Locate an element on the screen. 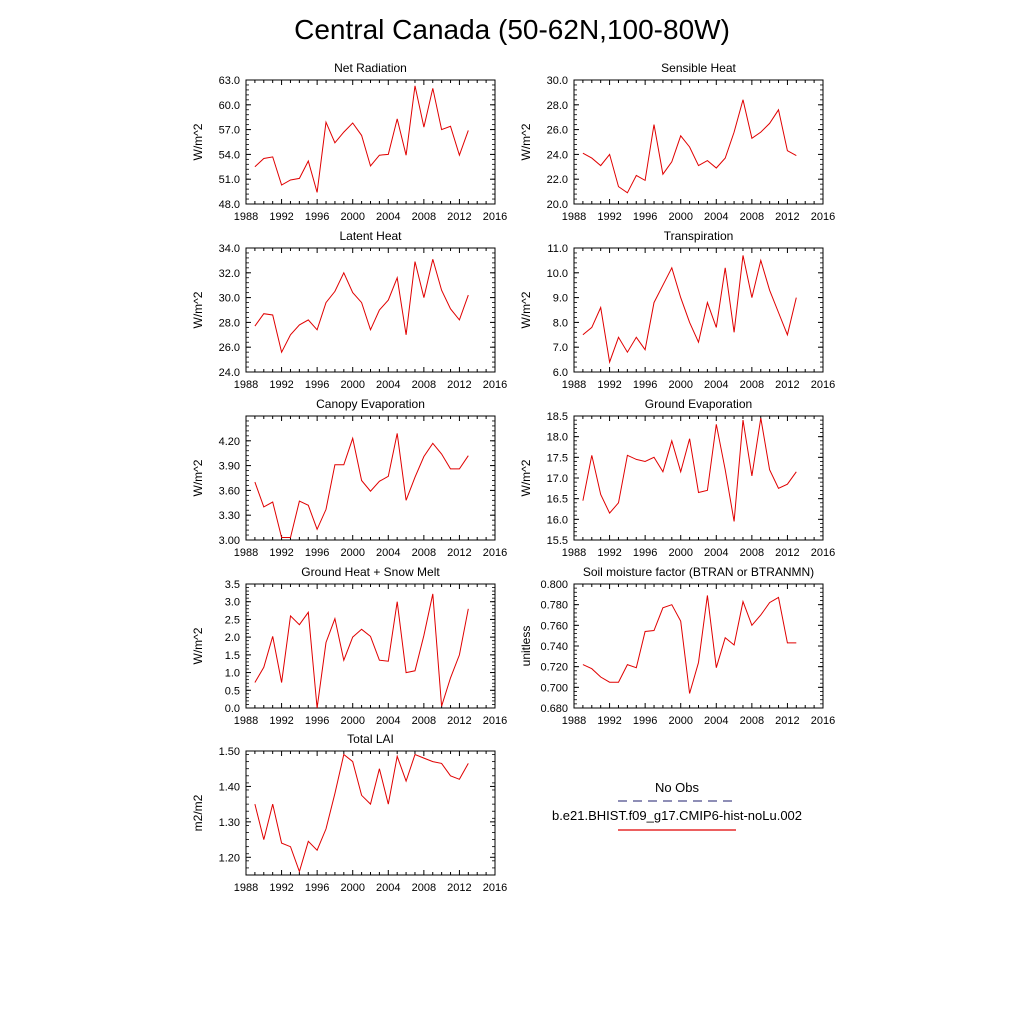 The width and height of the screenshot is (1024, 1024). panel-4-ytick-label: 6.0 is located at coordinates (560, 373).